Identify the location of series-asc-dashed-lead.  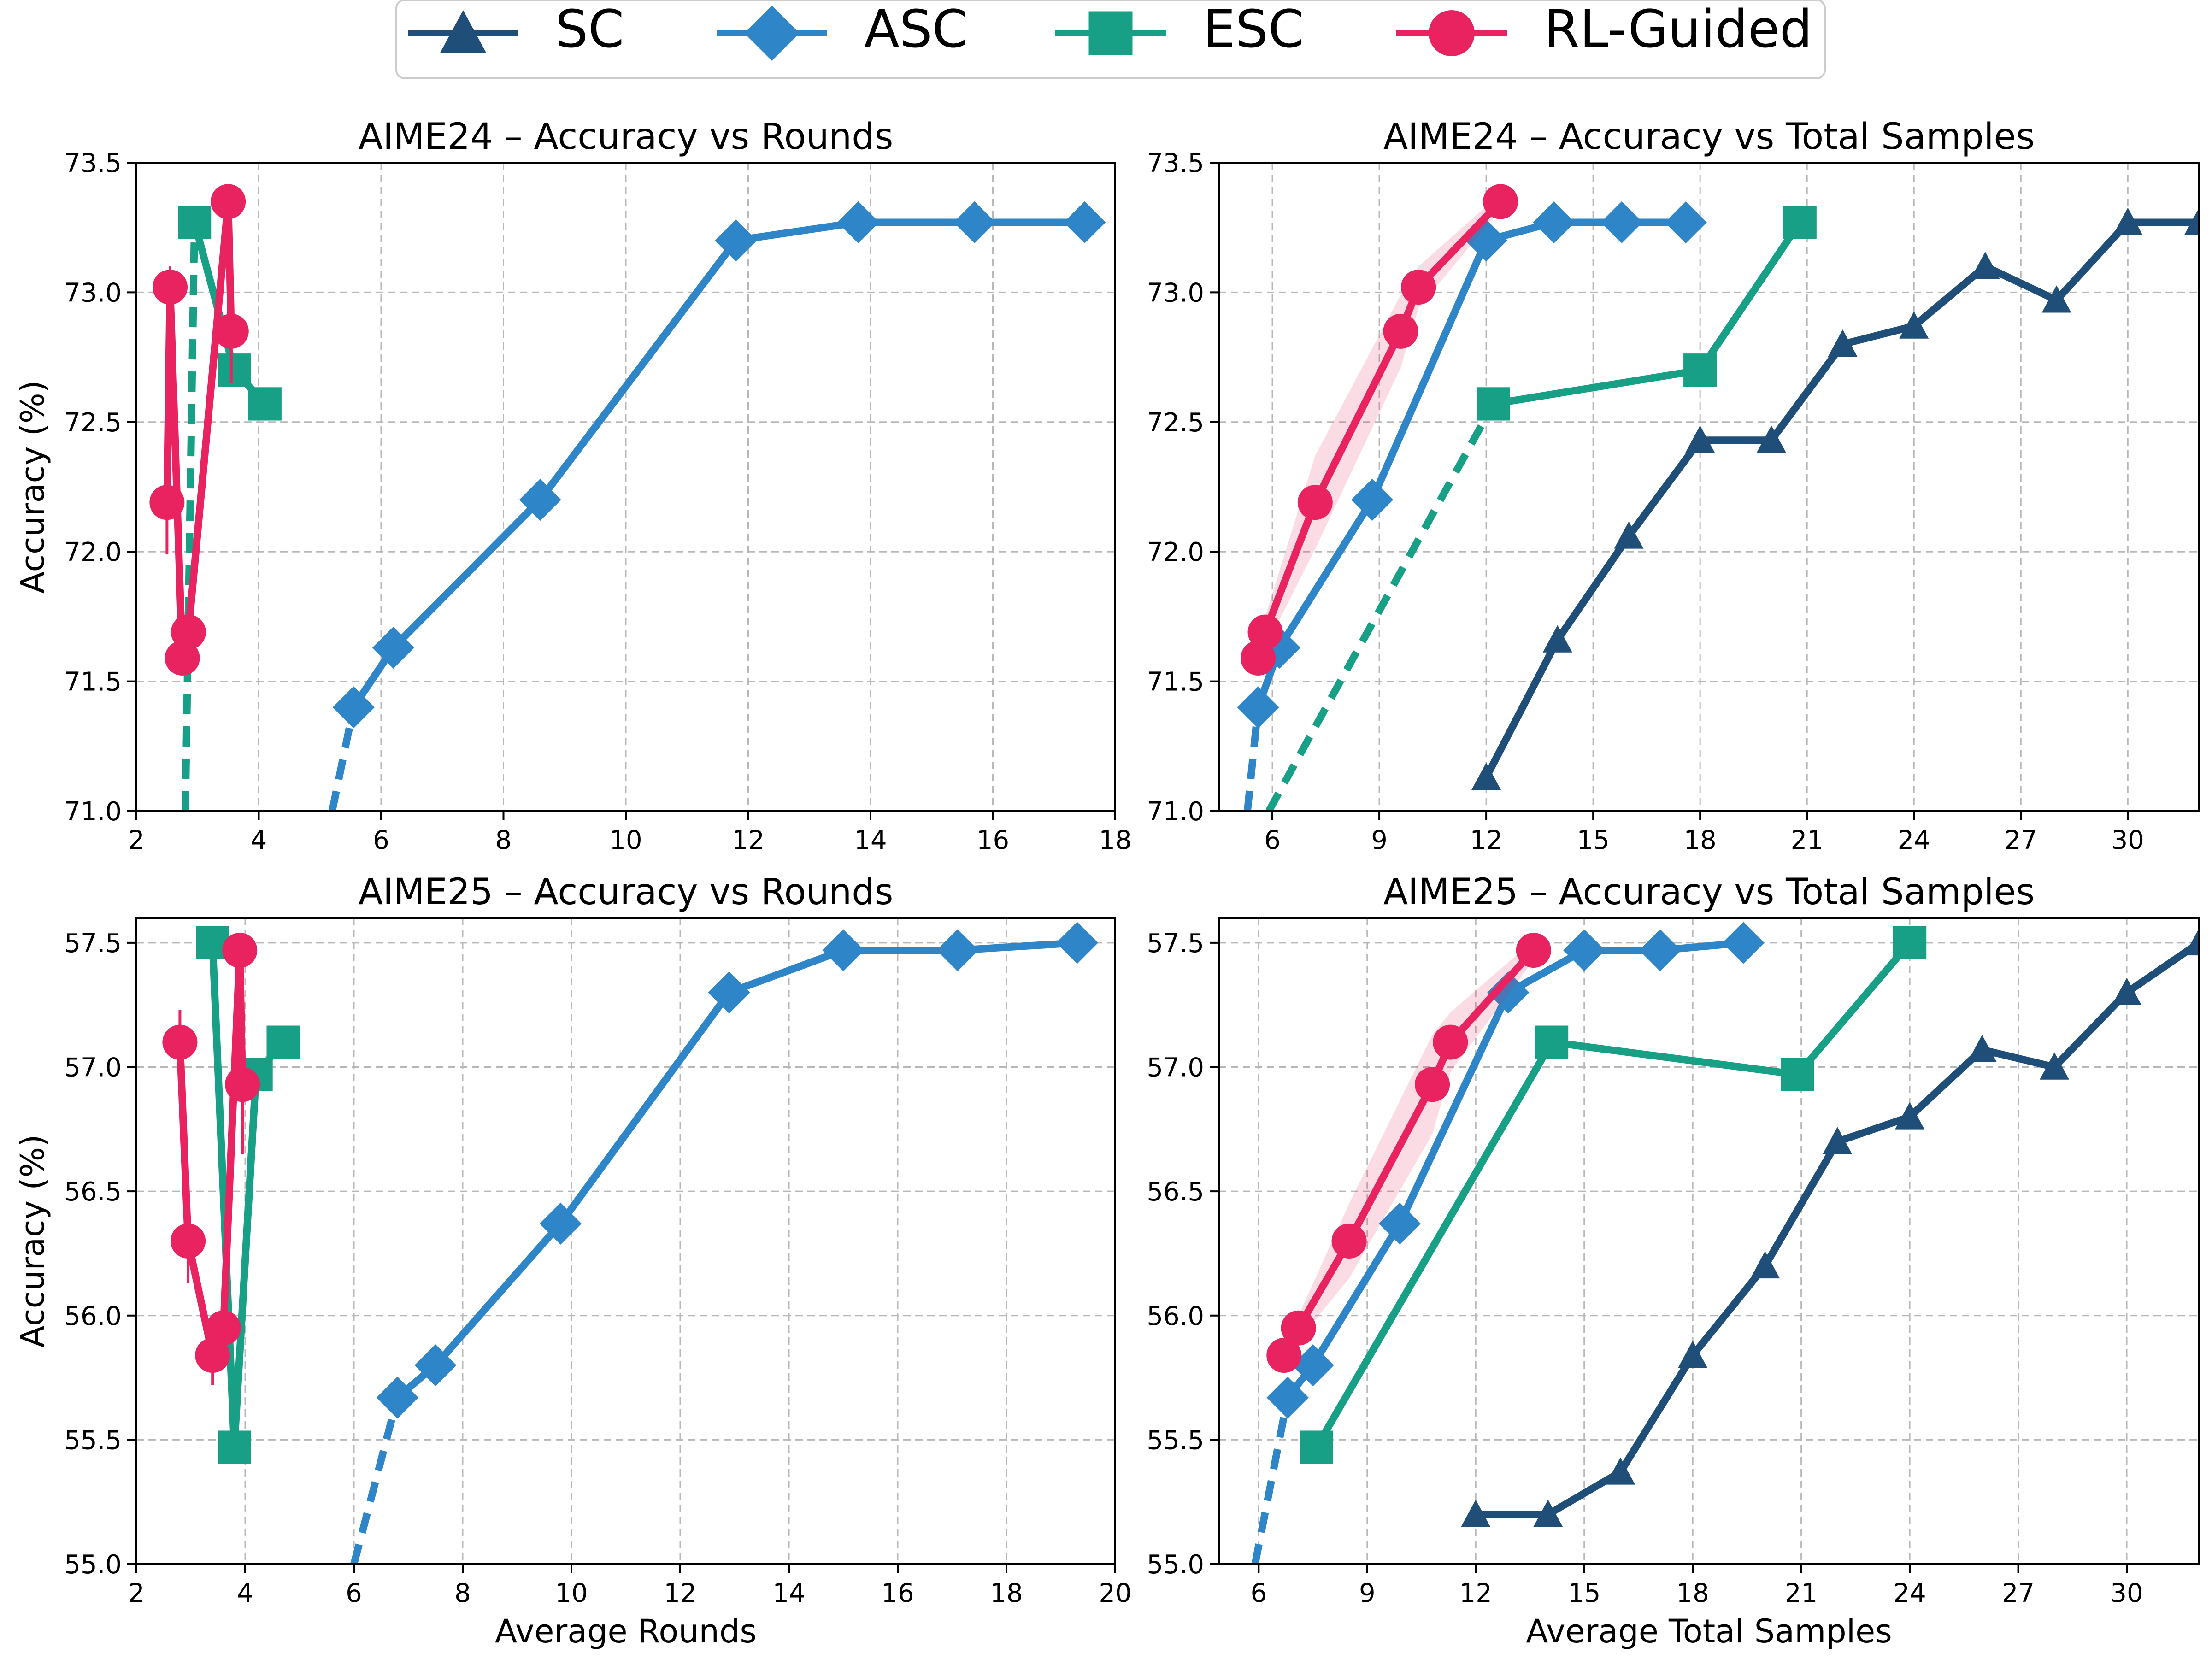
(1252, 759).